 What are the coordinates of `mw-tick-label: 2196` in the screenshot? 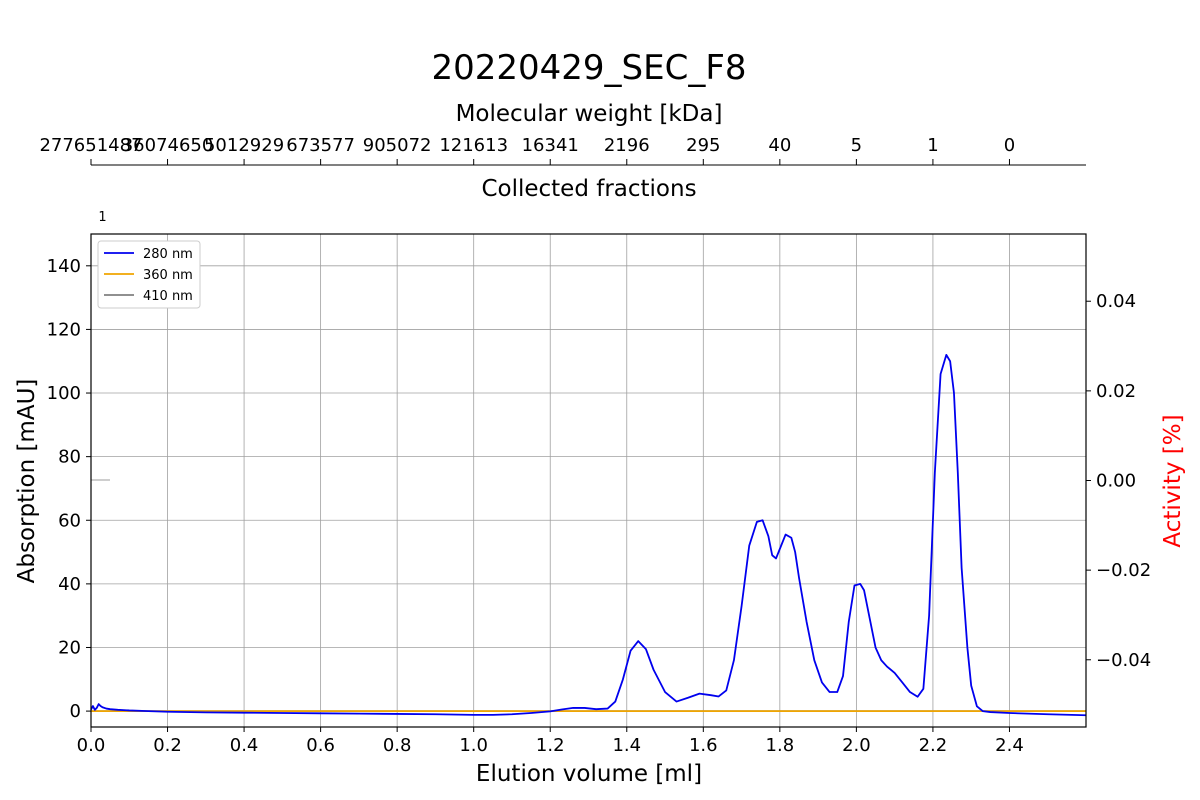 It's located at (627, 145).